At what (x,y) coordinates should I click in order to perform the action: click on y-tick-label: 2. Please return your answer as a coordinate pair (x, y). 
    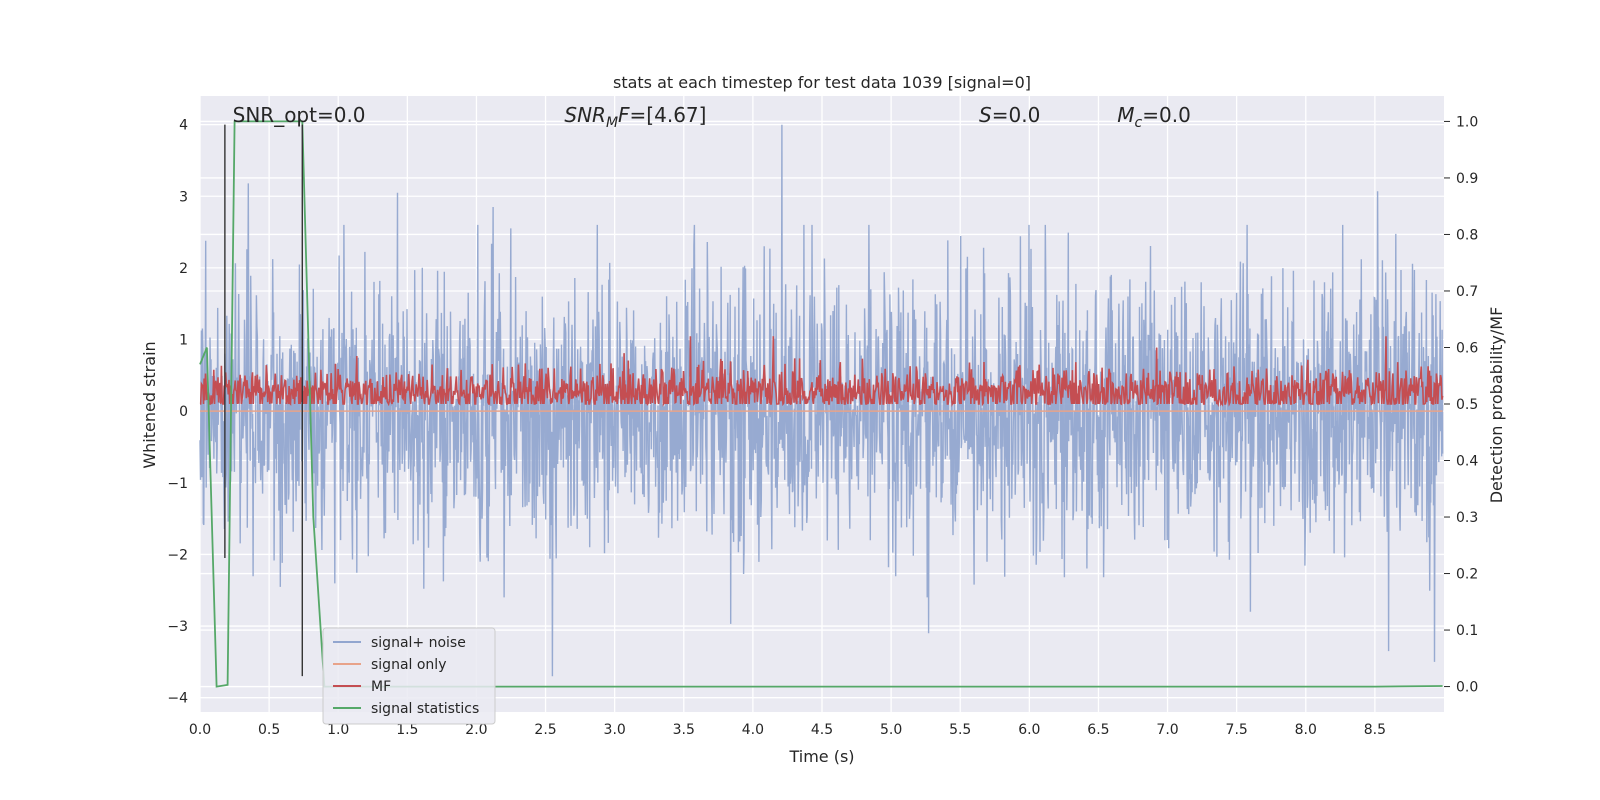
    Looking at the image, I should click on (183, 269).